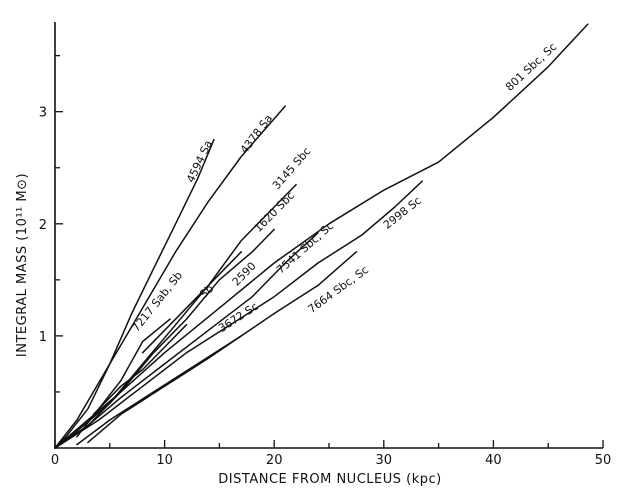 The width and height of the screenshot is (638, 500). I want to click on series-label-3: 3145 Sbc, so click(292, 168).